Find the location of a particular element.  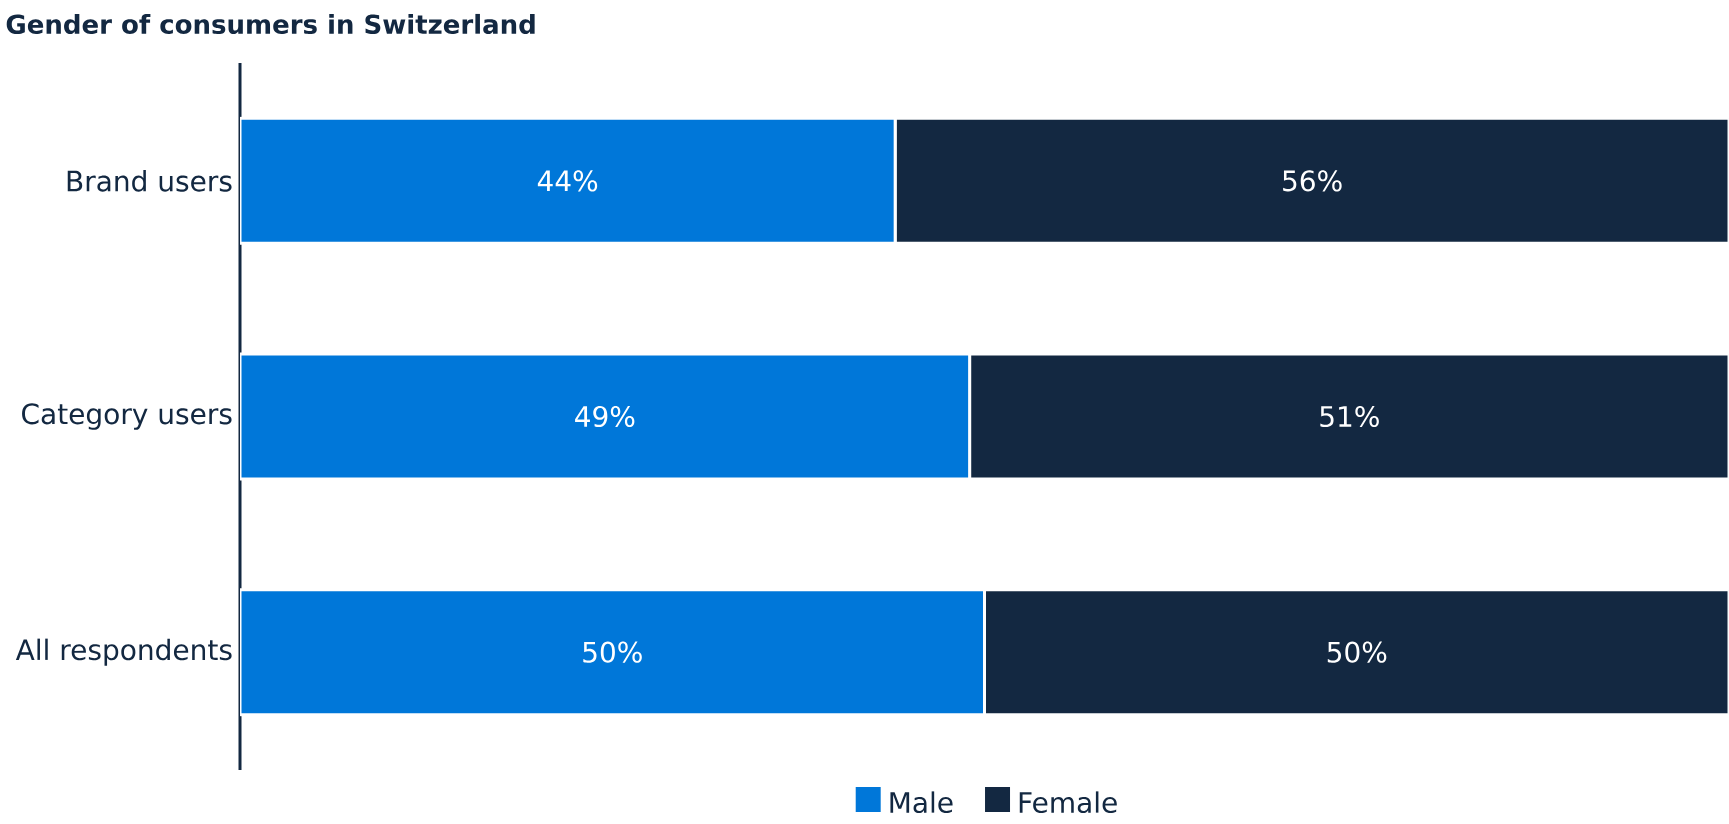

legend-label: Female is located at coordinates (1068, 802).